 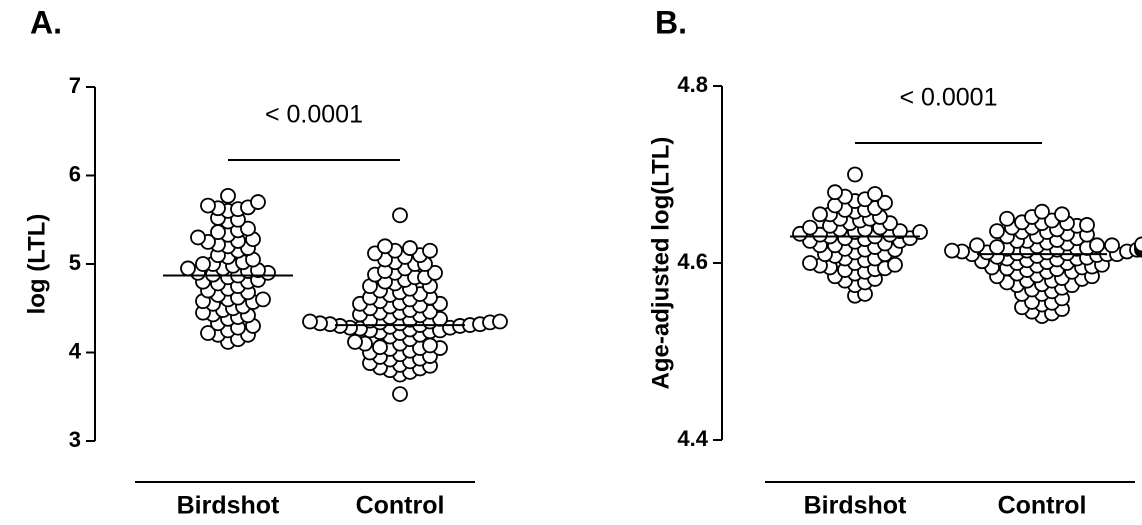 What do you see at coordinates (660, 263) in the screenshot?
I see `y-axis-label: Age-adjusted log(LTL)` at bounding box center [660, 263].